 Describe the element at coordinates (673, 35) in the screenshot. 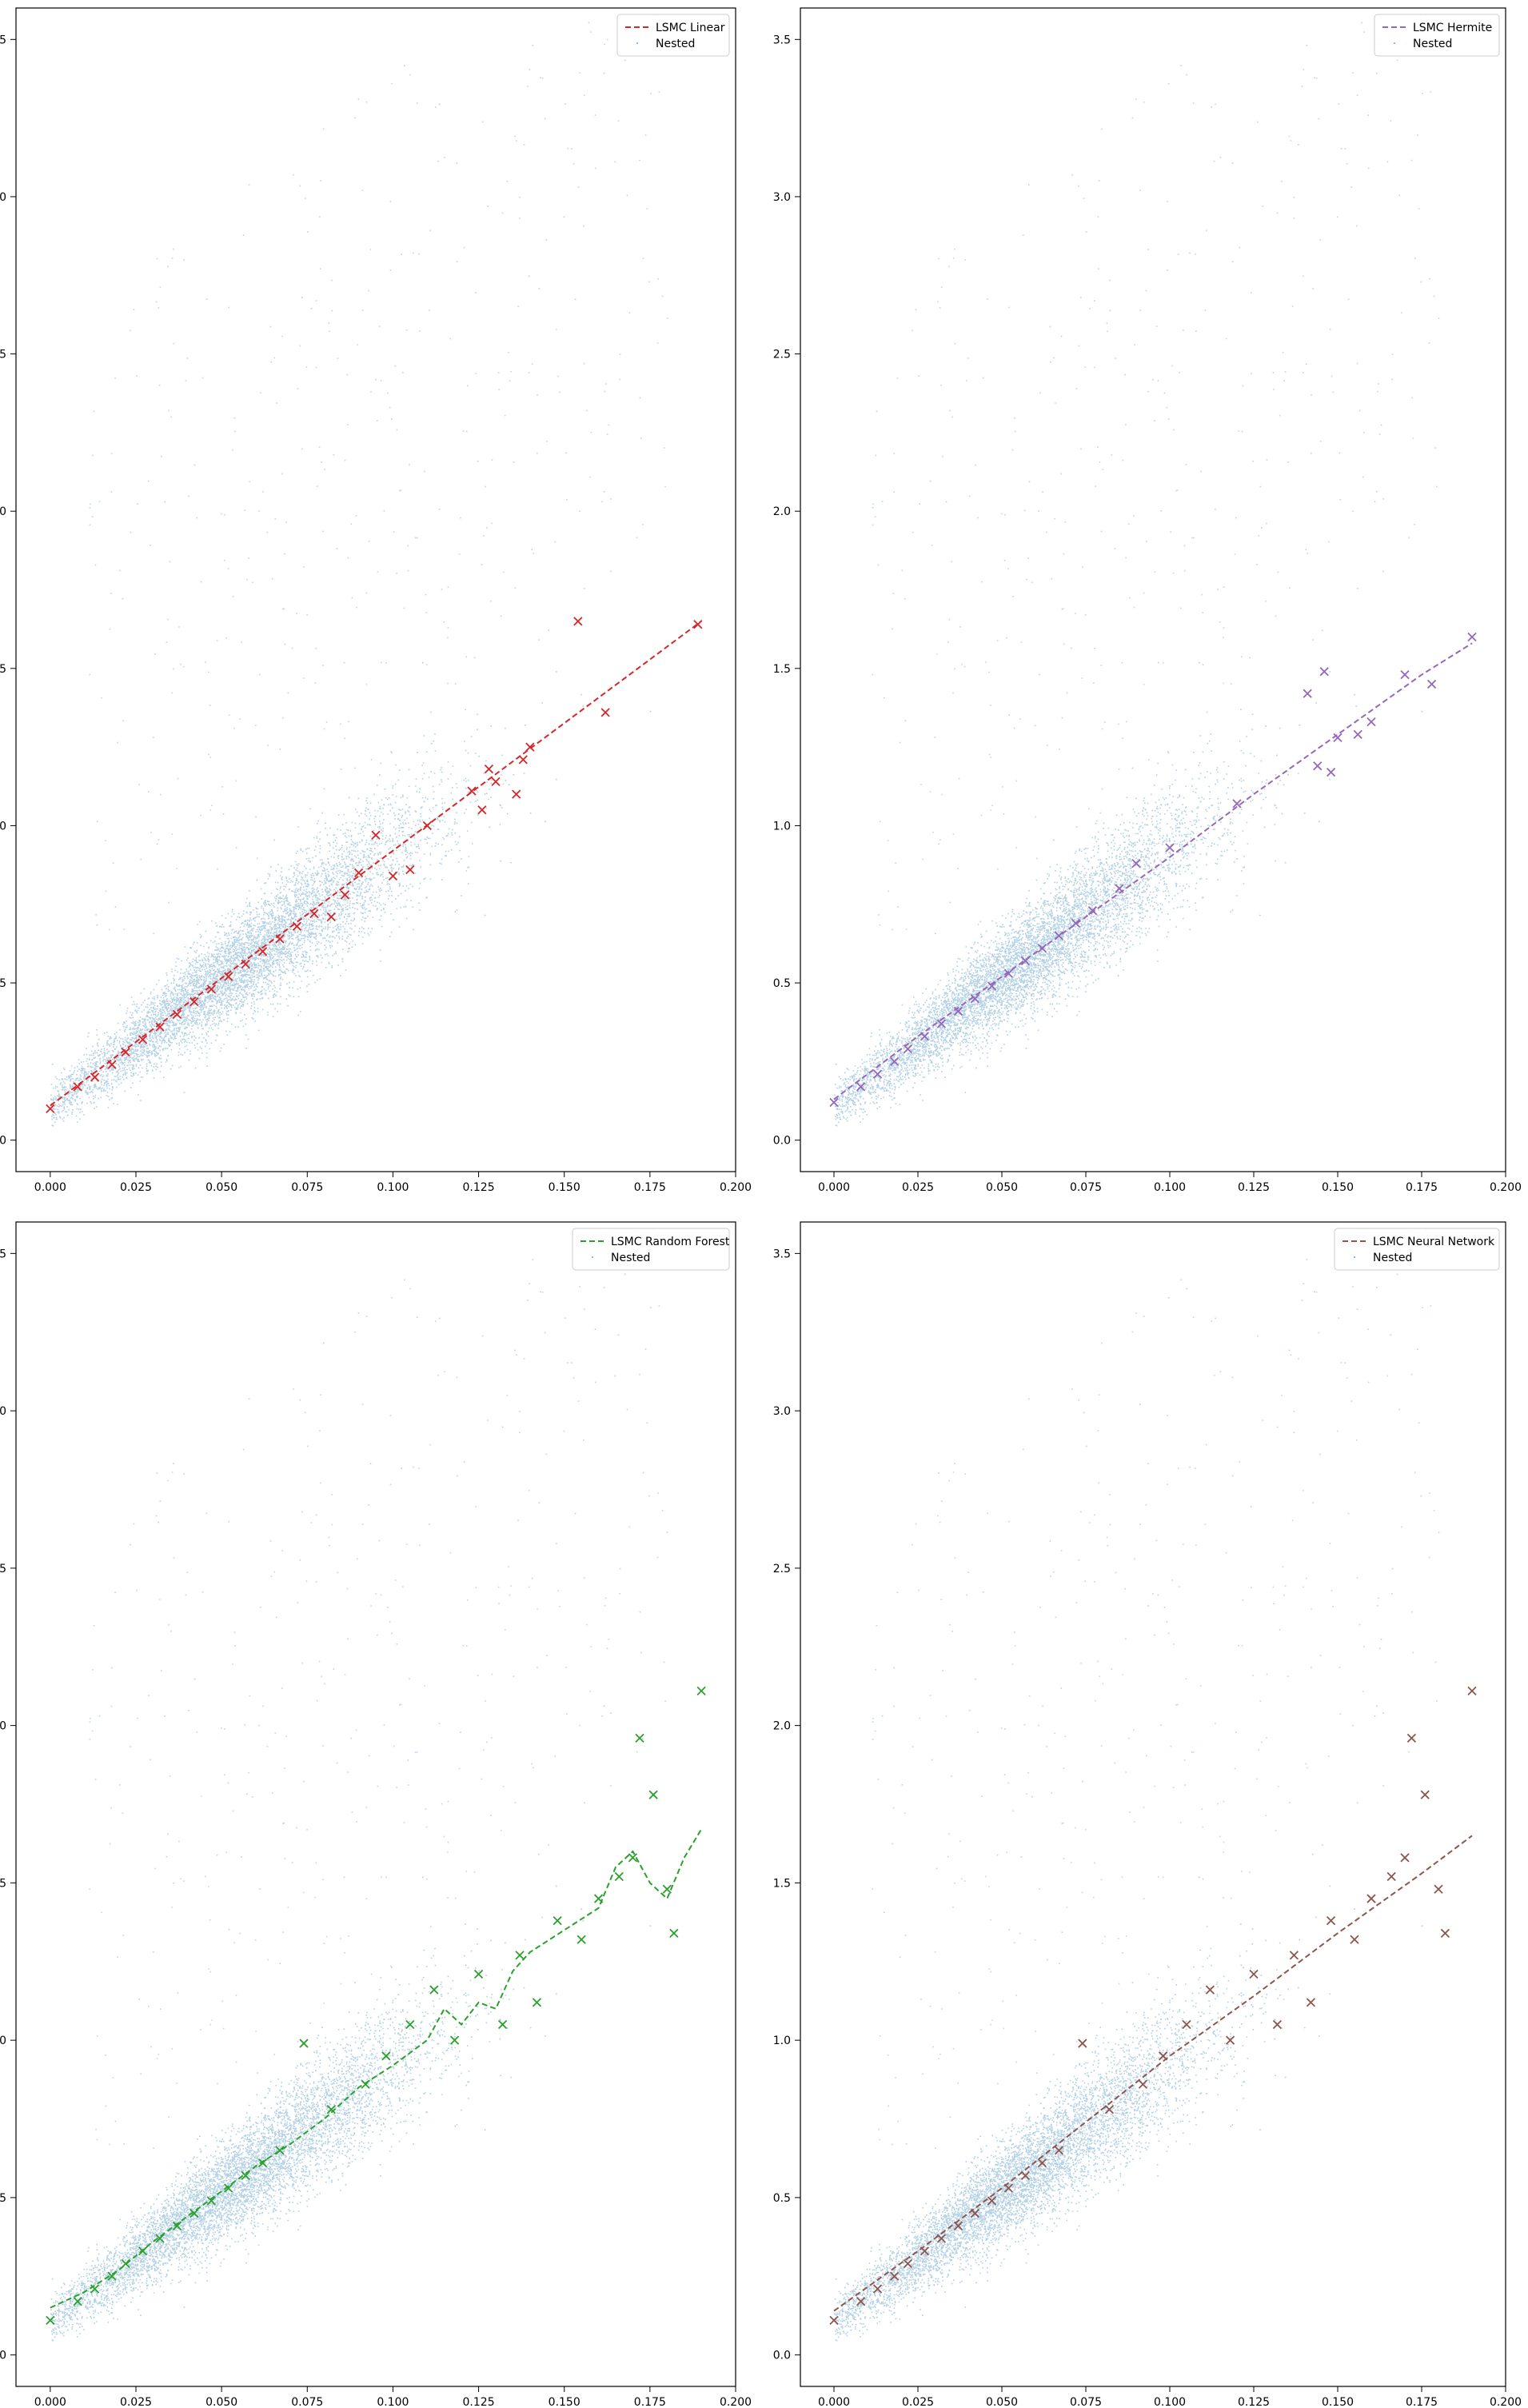

I see `legend: LSMC Linear Nested` at that location.